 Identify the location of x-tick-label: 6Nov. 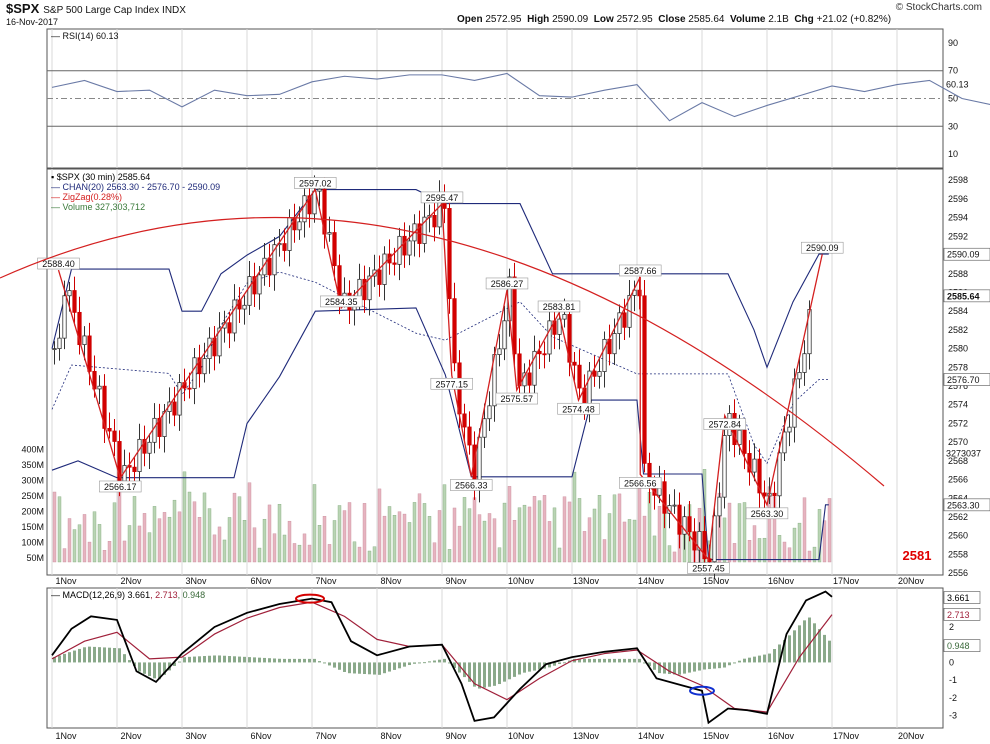
(261, 581).